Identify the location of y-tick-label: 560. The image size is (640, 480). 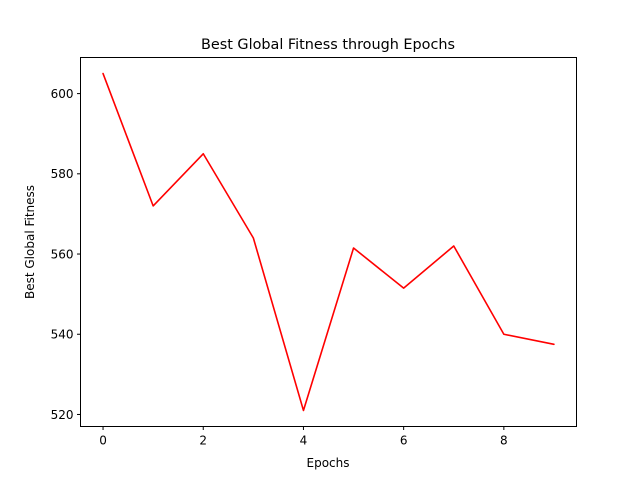
(62, 254).